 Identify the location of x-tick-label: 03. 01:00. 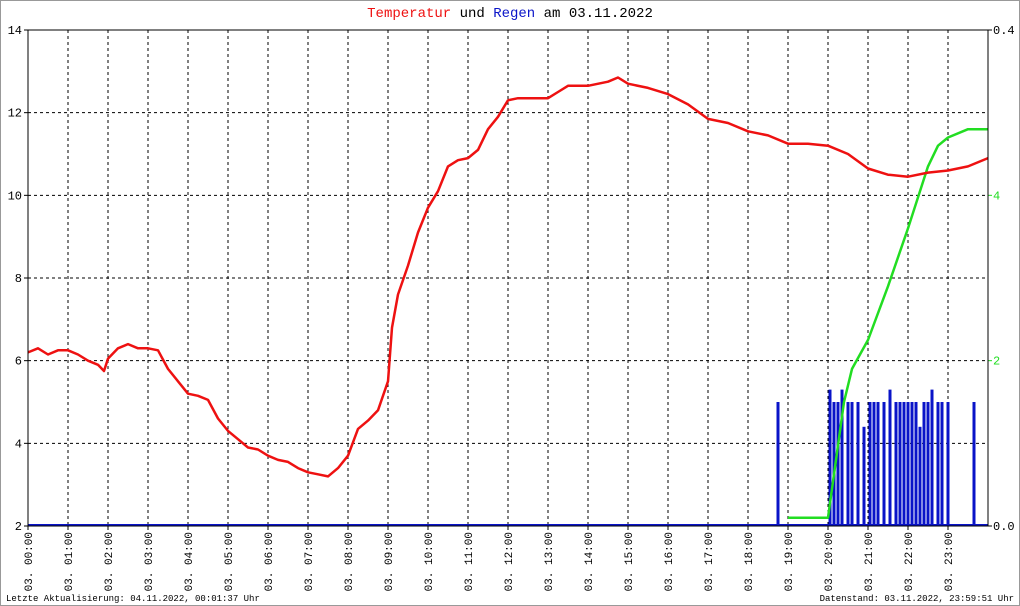
(70, 561).